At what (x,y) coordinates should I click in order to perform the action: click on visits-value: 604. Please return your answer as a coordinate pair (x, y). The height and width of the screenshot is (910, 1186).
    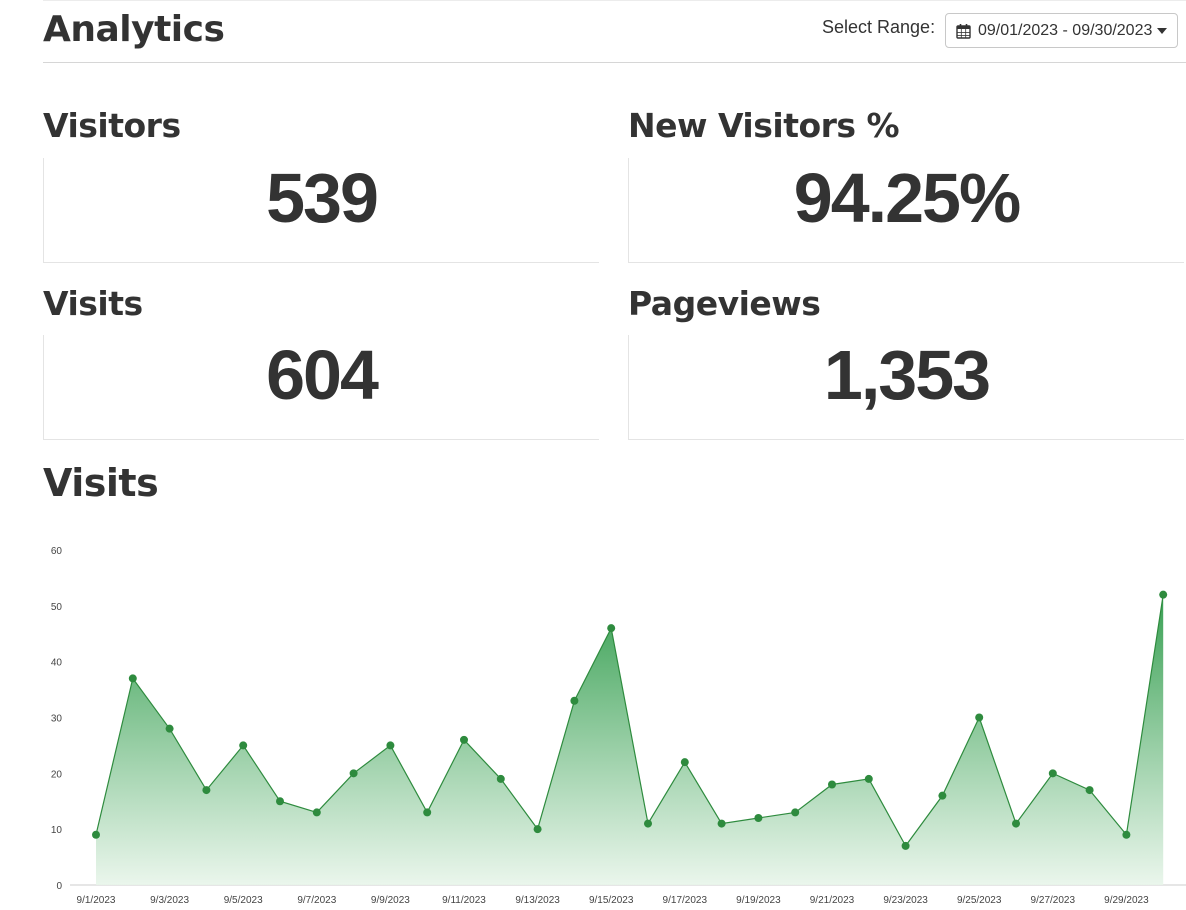
    Looking at the image, I should click on (322, 375).